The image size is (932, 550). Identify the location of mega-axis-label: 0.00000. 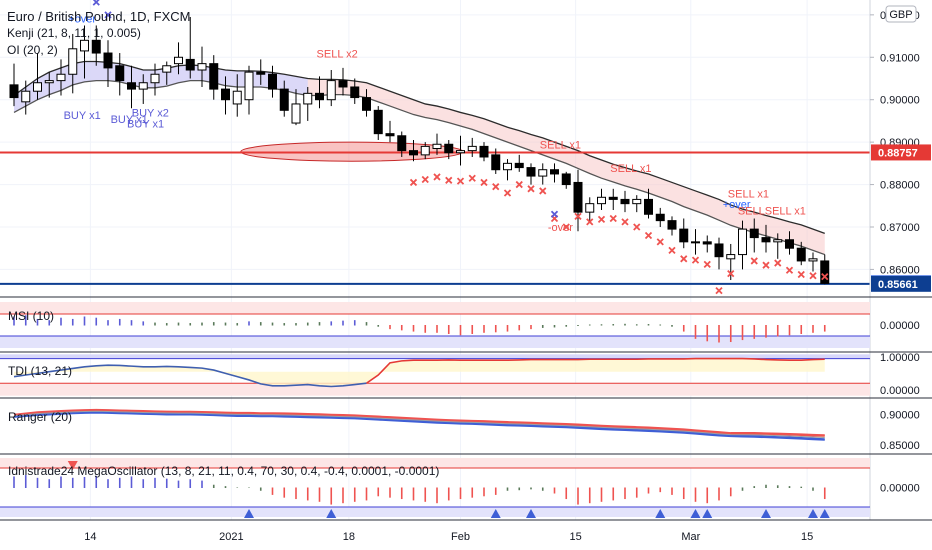
(900, 489).